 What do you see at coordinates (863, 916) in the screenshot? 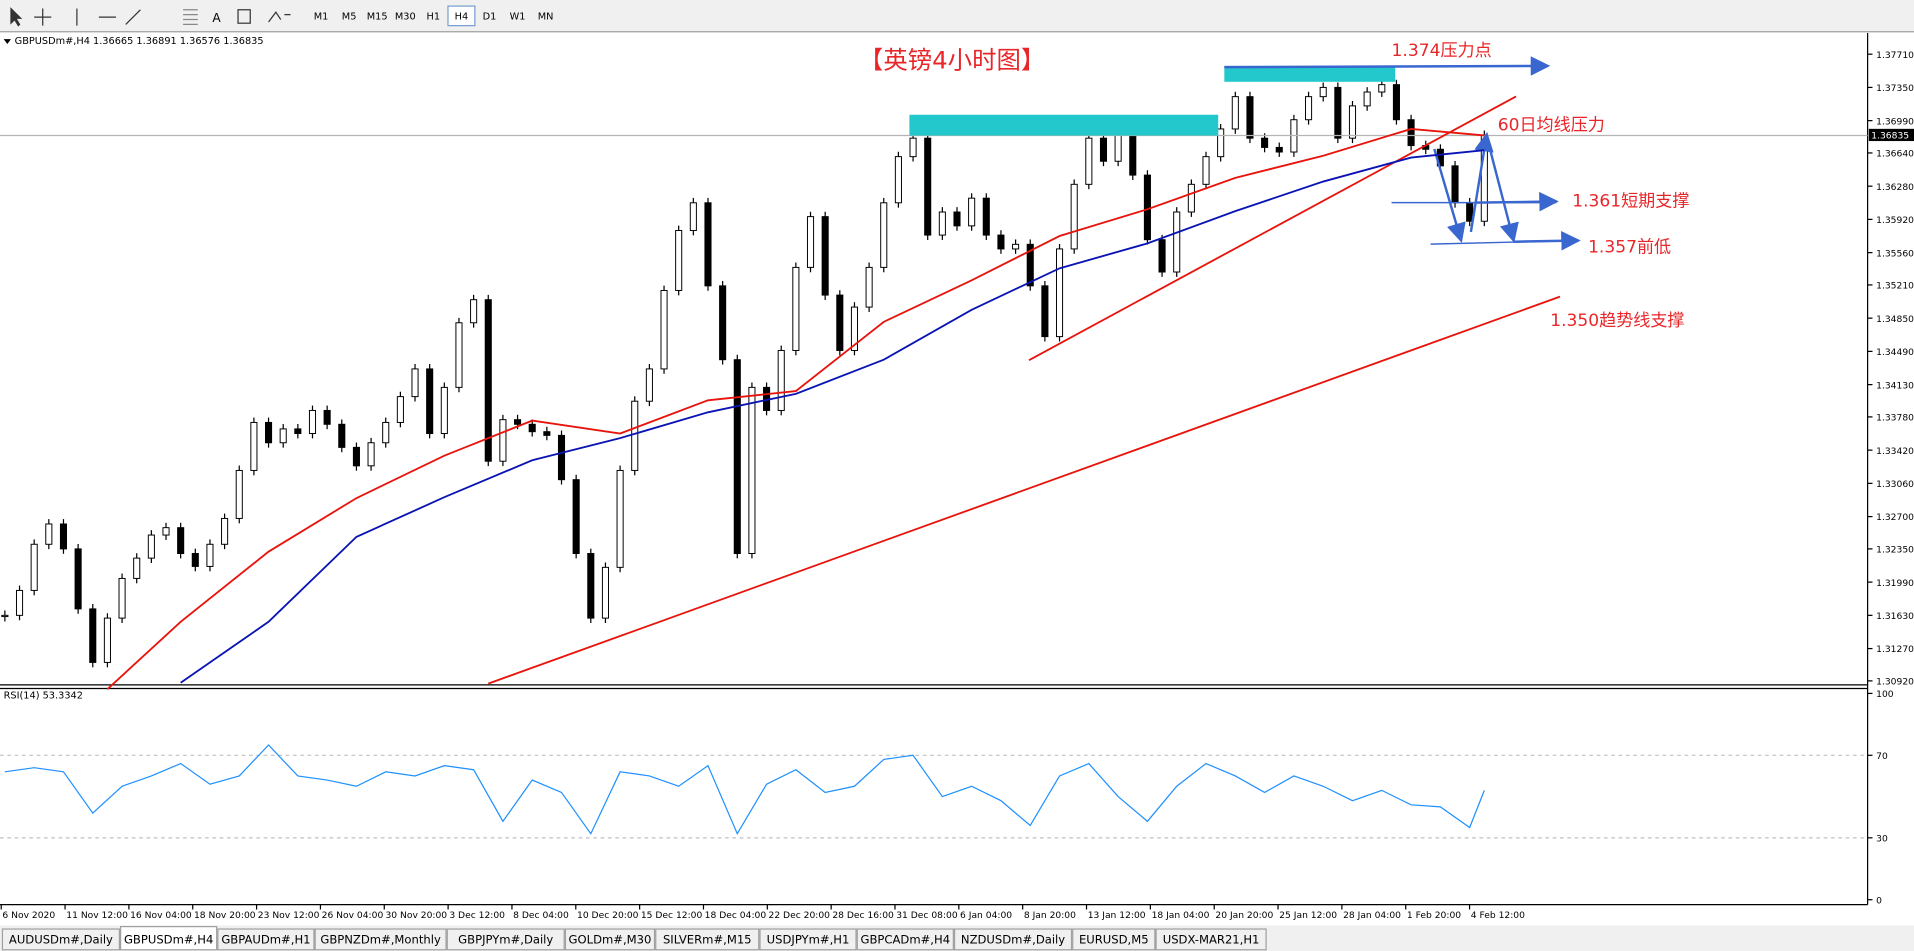
I see `x-tick-label: 28 Dec 16:00` at bounding box center [863, 916].